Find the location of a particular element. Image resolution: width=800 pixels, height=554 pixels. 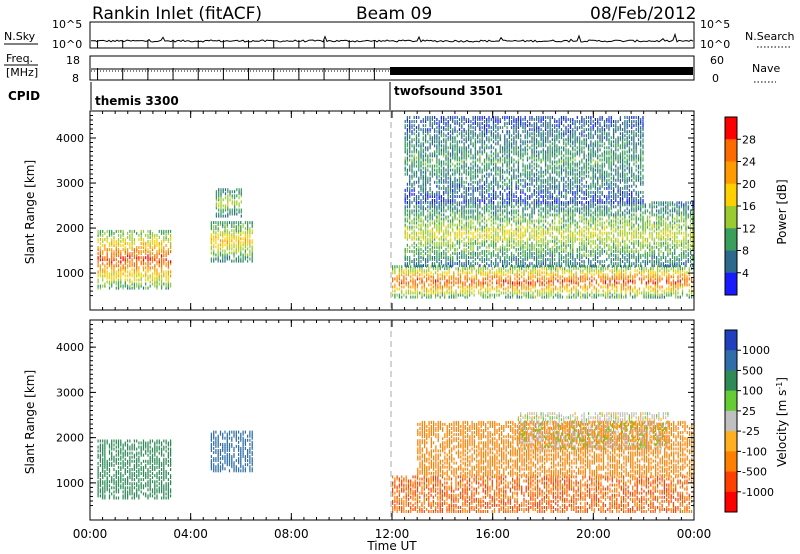

freq-tick-top: 18 is located at coordinates (73, 60).